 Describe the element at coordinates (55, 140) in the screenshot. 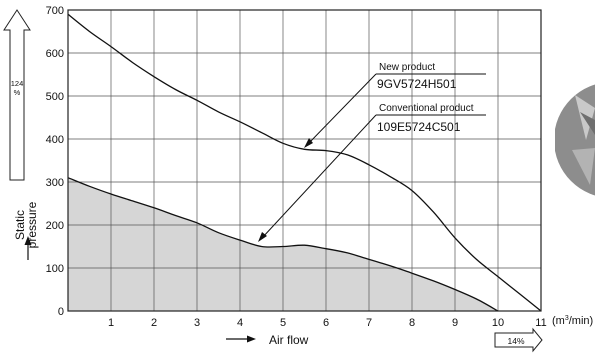

I see `y-tick-label: 400` at that location.